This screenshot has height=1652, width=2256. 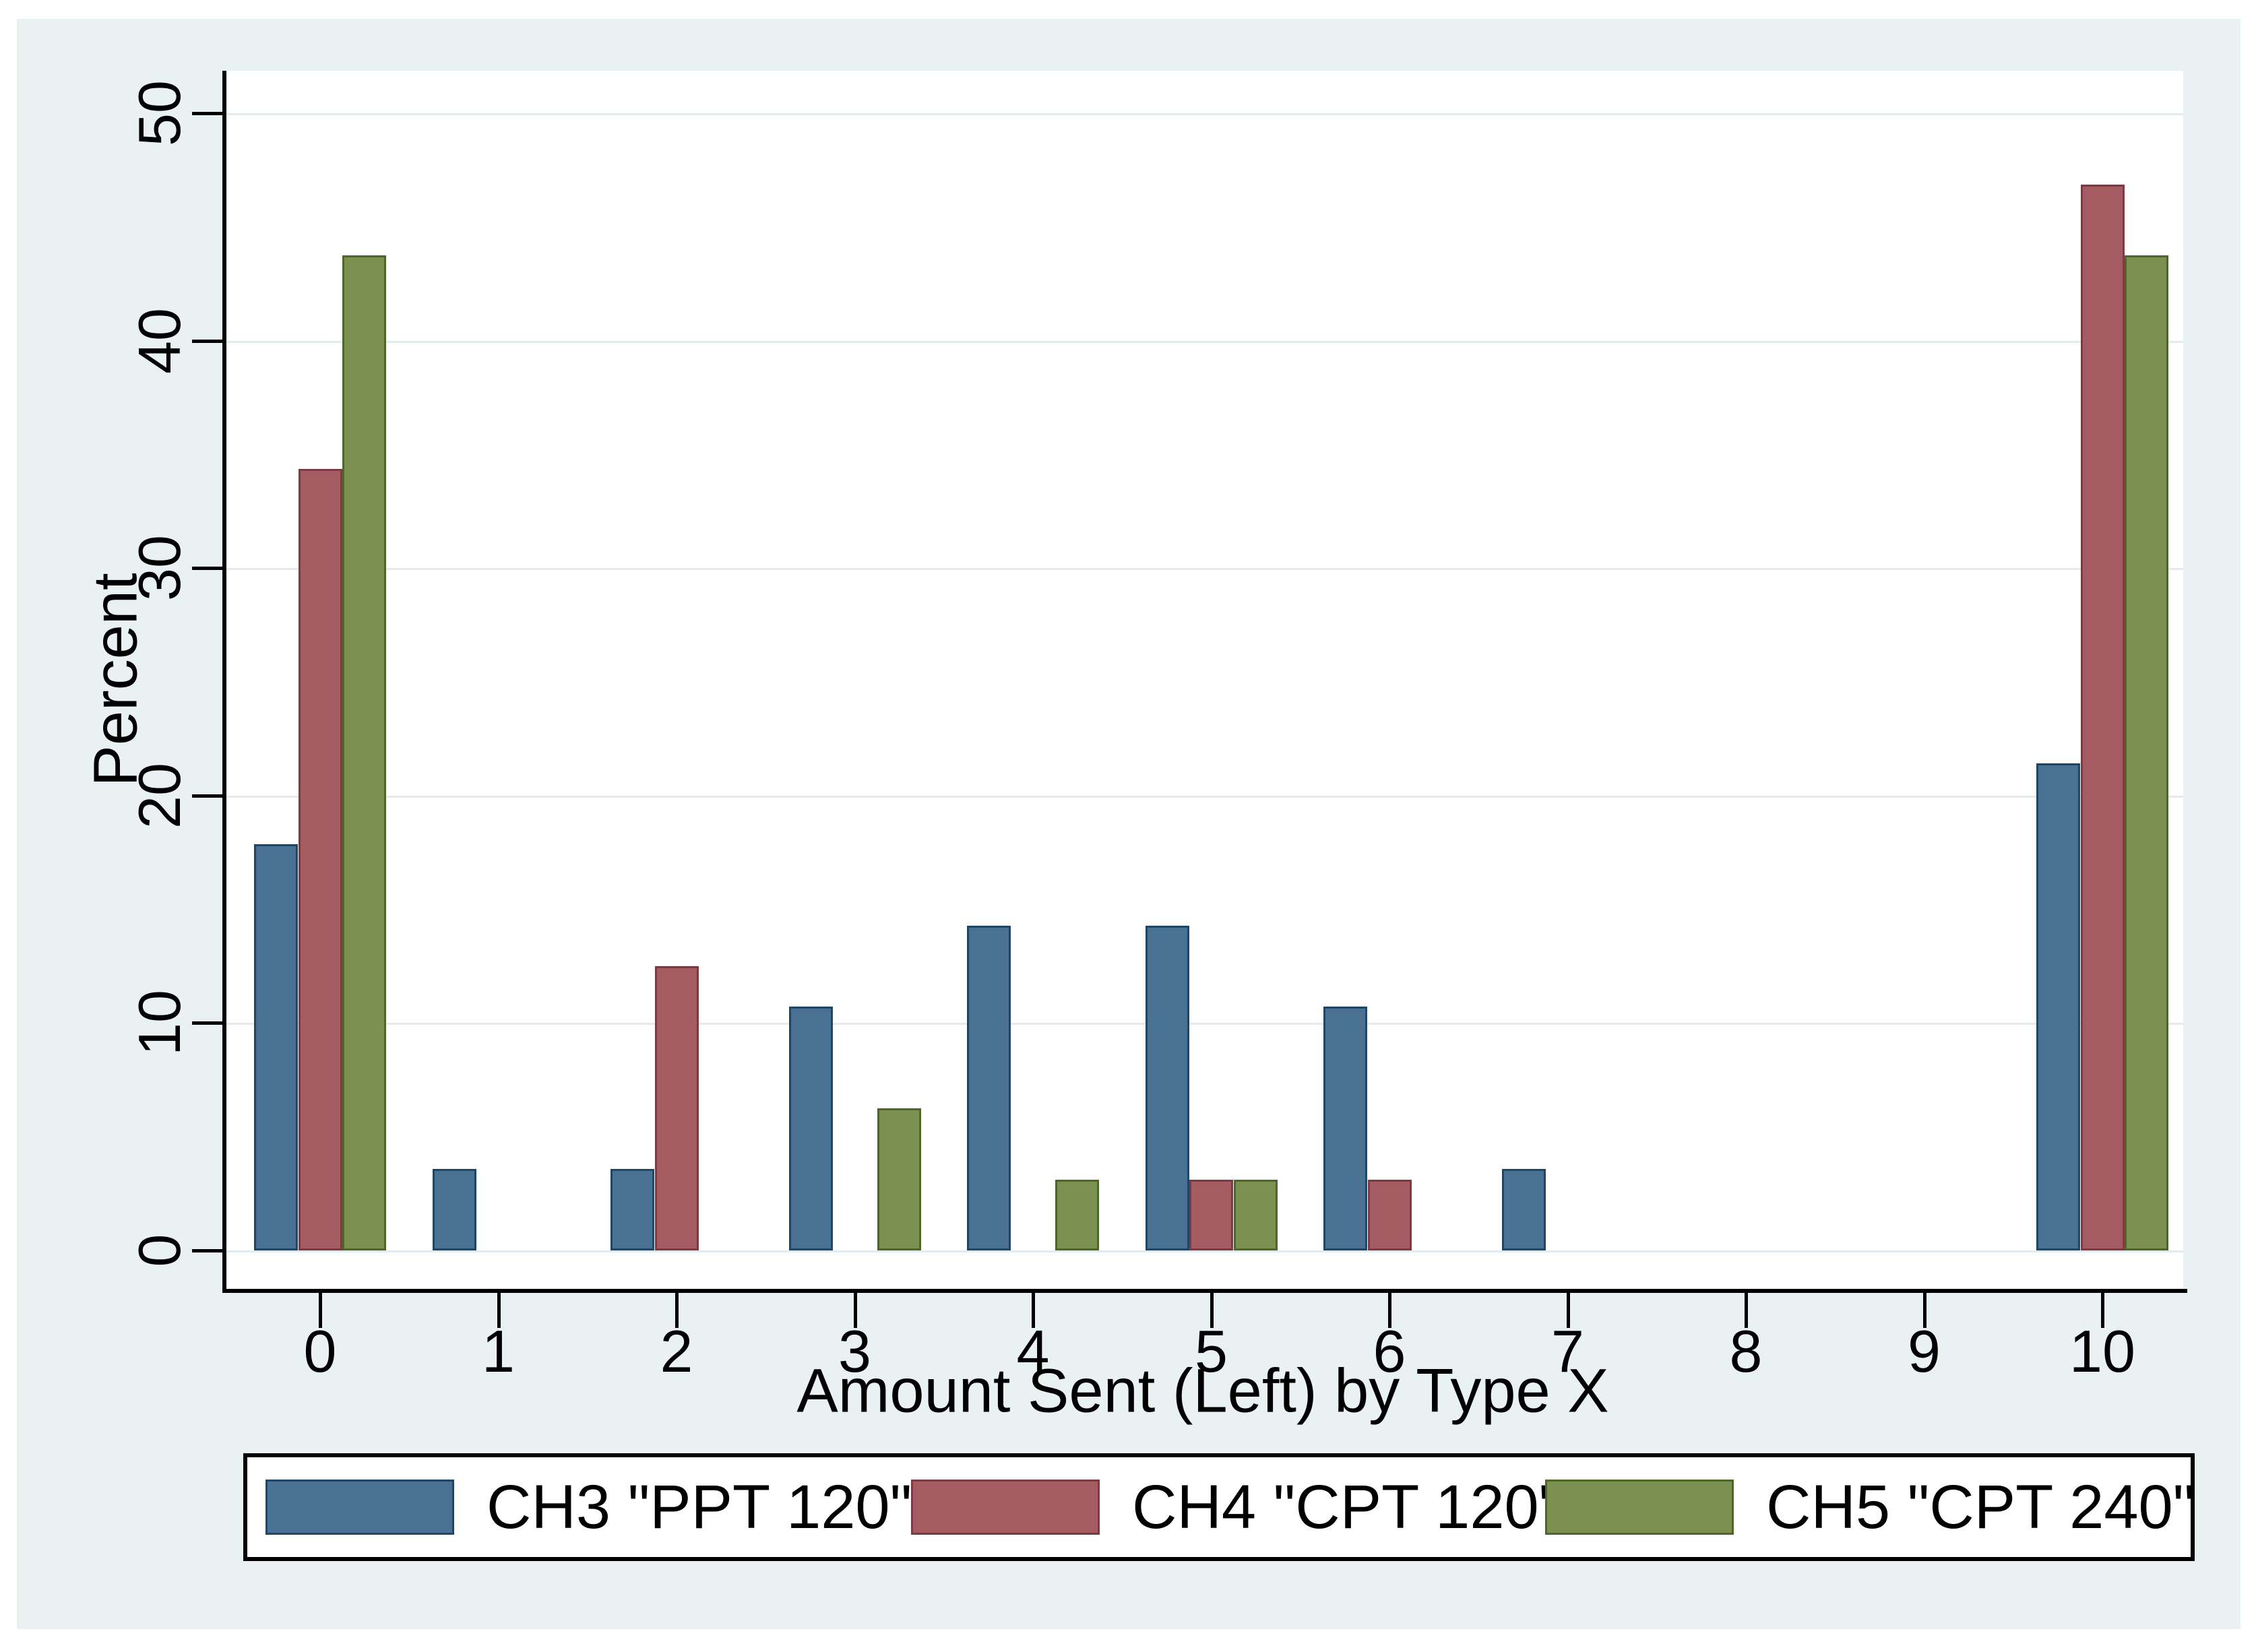 I want to click on x-tick-label-text: 9, so click(x=1925, y=1351).